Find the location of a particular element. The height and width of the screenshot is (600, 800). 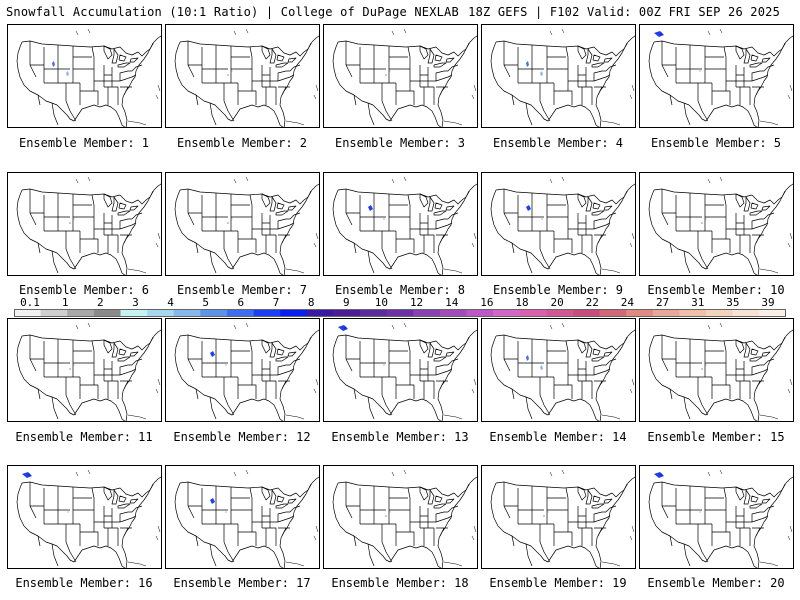

colorbar-tick-label: 1 is located at coordinates (65, 302).